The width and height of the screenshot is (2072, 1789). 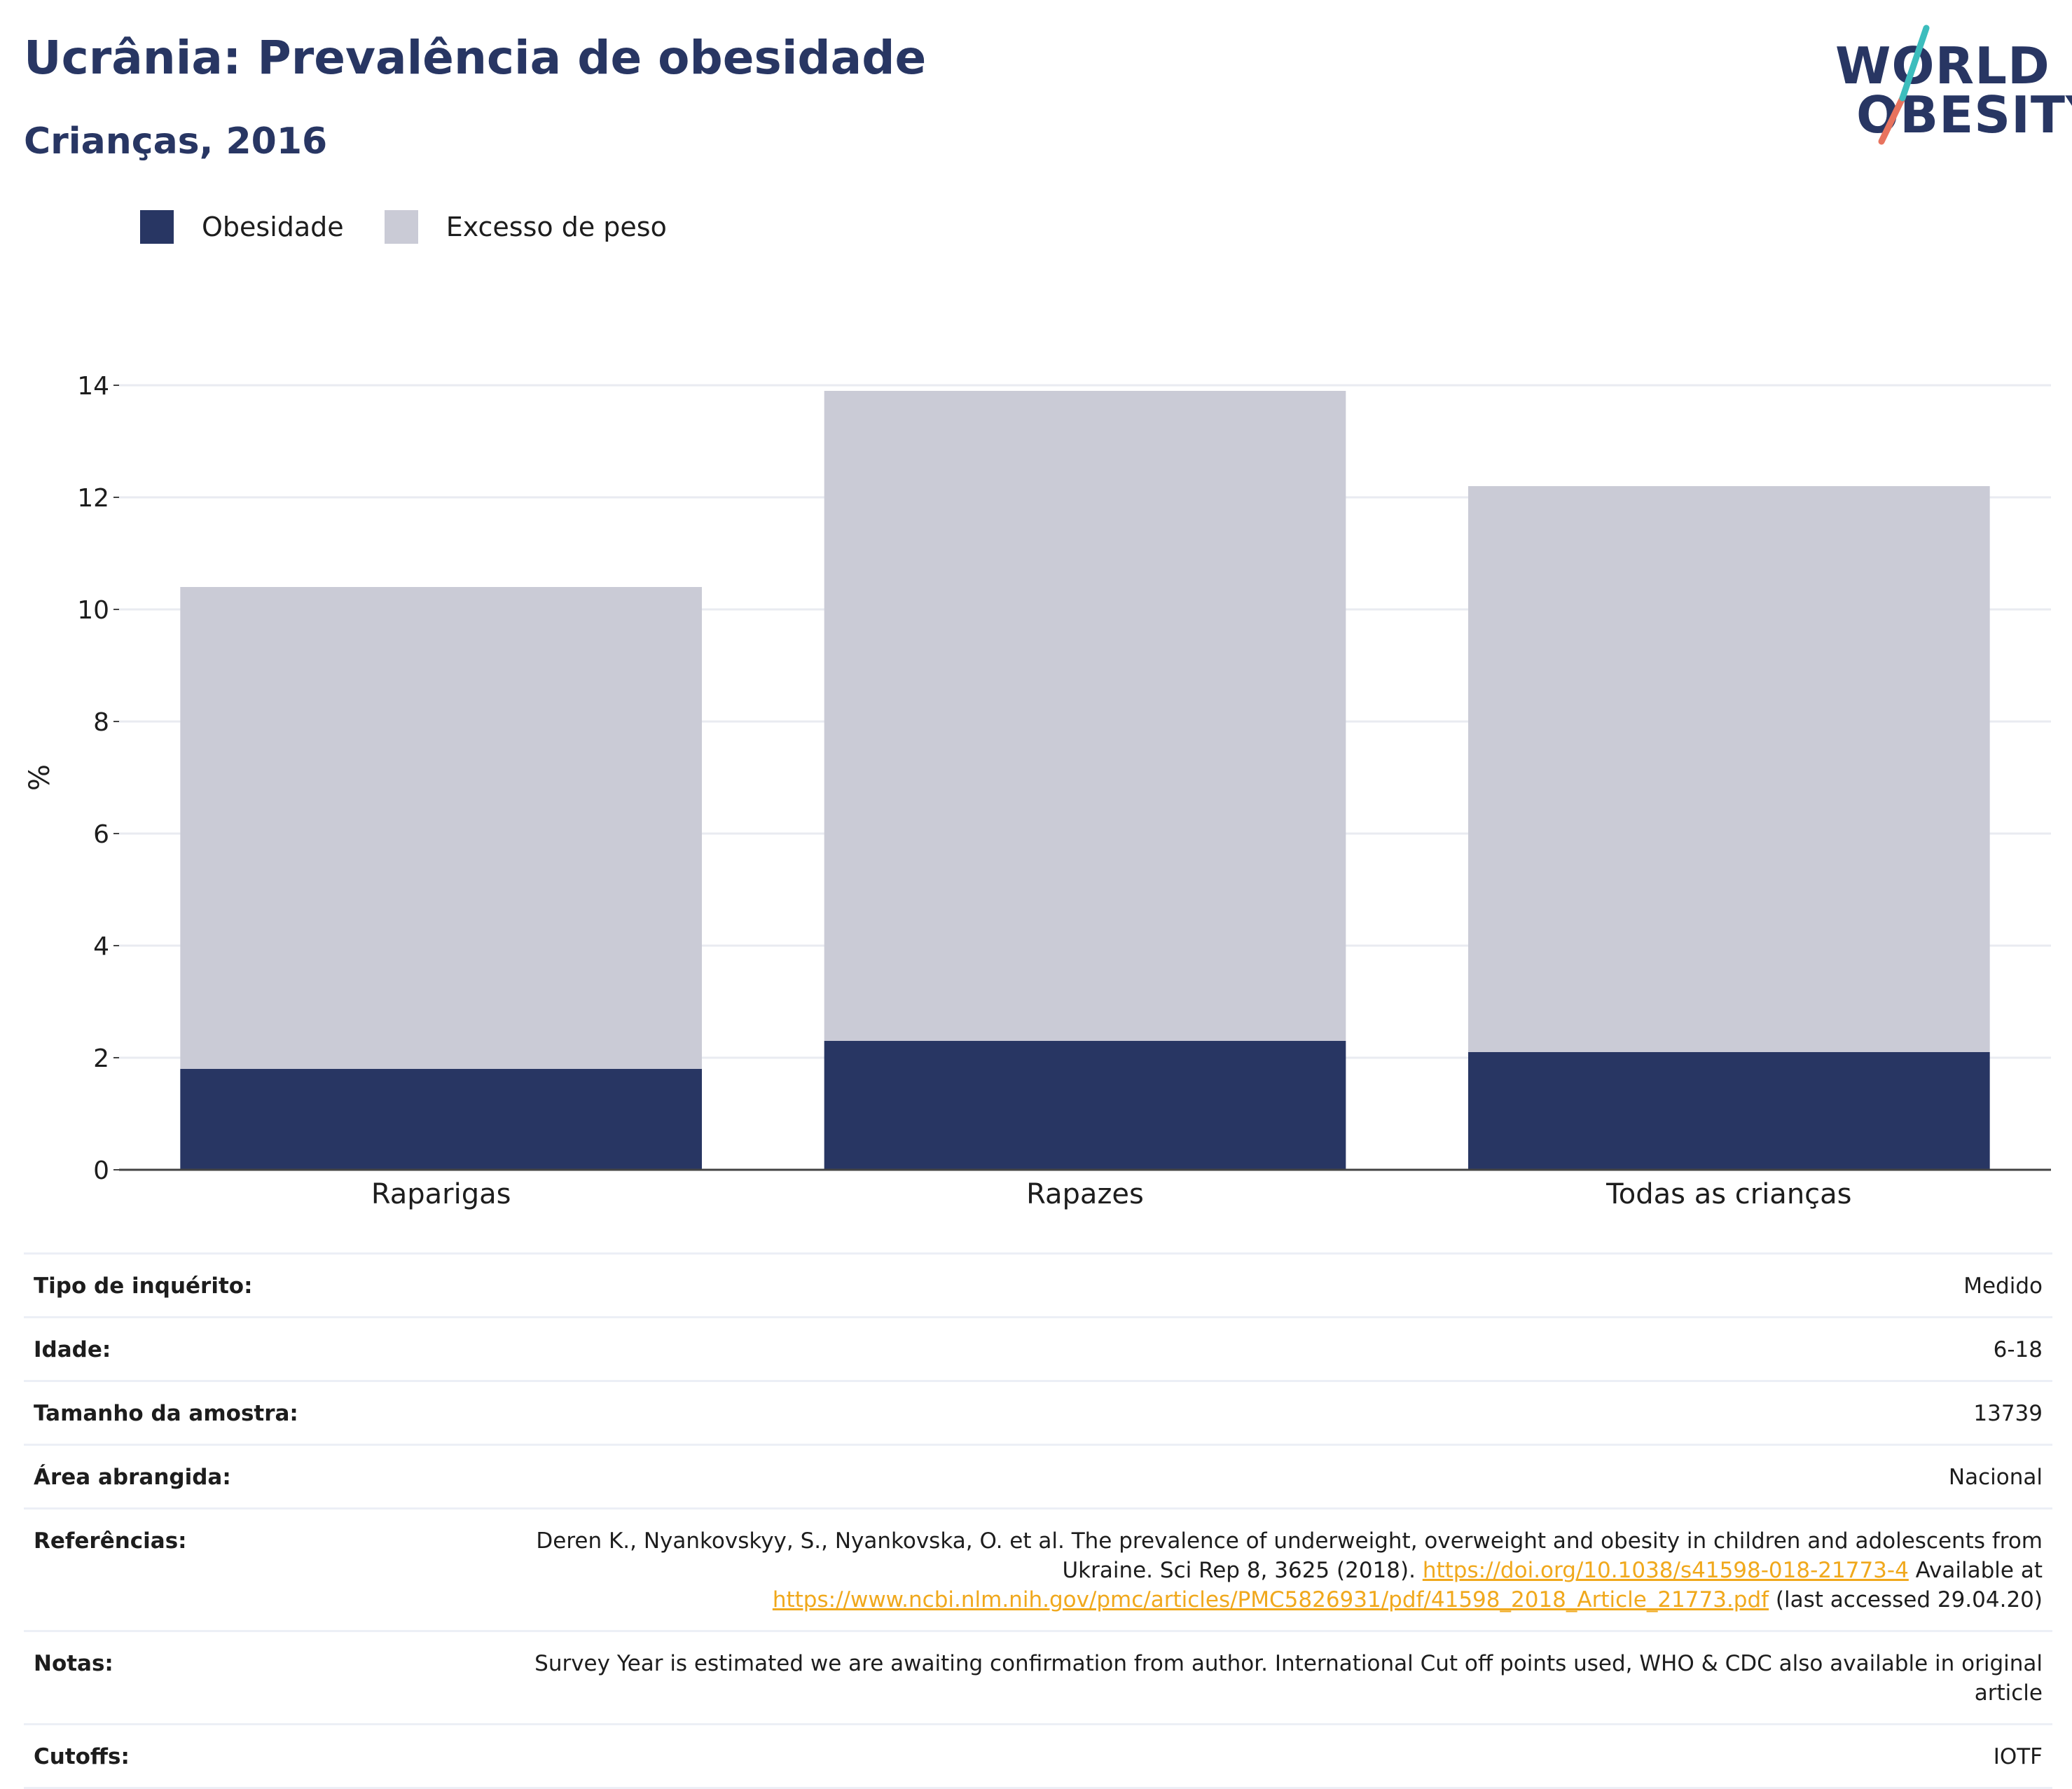 What do you see at coordinates (93, 610) in the screenshot?
I see `y-tick-label: 10` at bounding box center [93, 610].